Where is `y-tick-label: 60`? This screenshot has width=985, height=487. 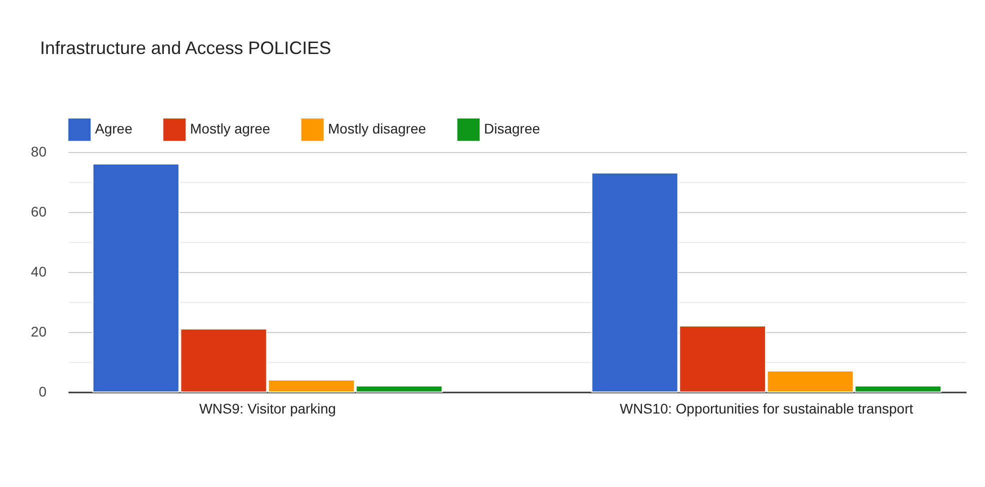
y-tick-label: 60 is located at coordinates (38, 212).